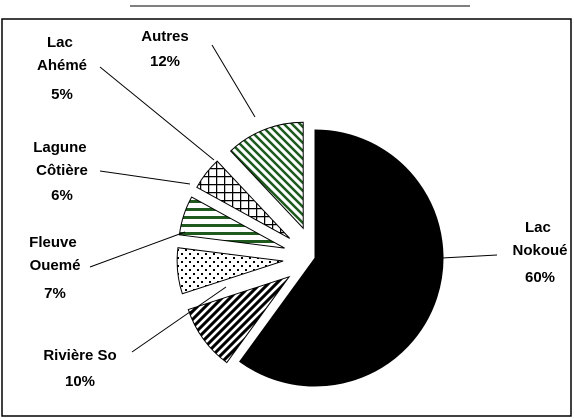 The width and height of the screenshot is (574, 419). Describe the element at coordinates (55, 293) in the screenshot. I see `slice-value-label: 7%` at that location.